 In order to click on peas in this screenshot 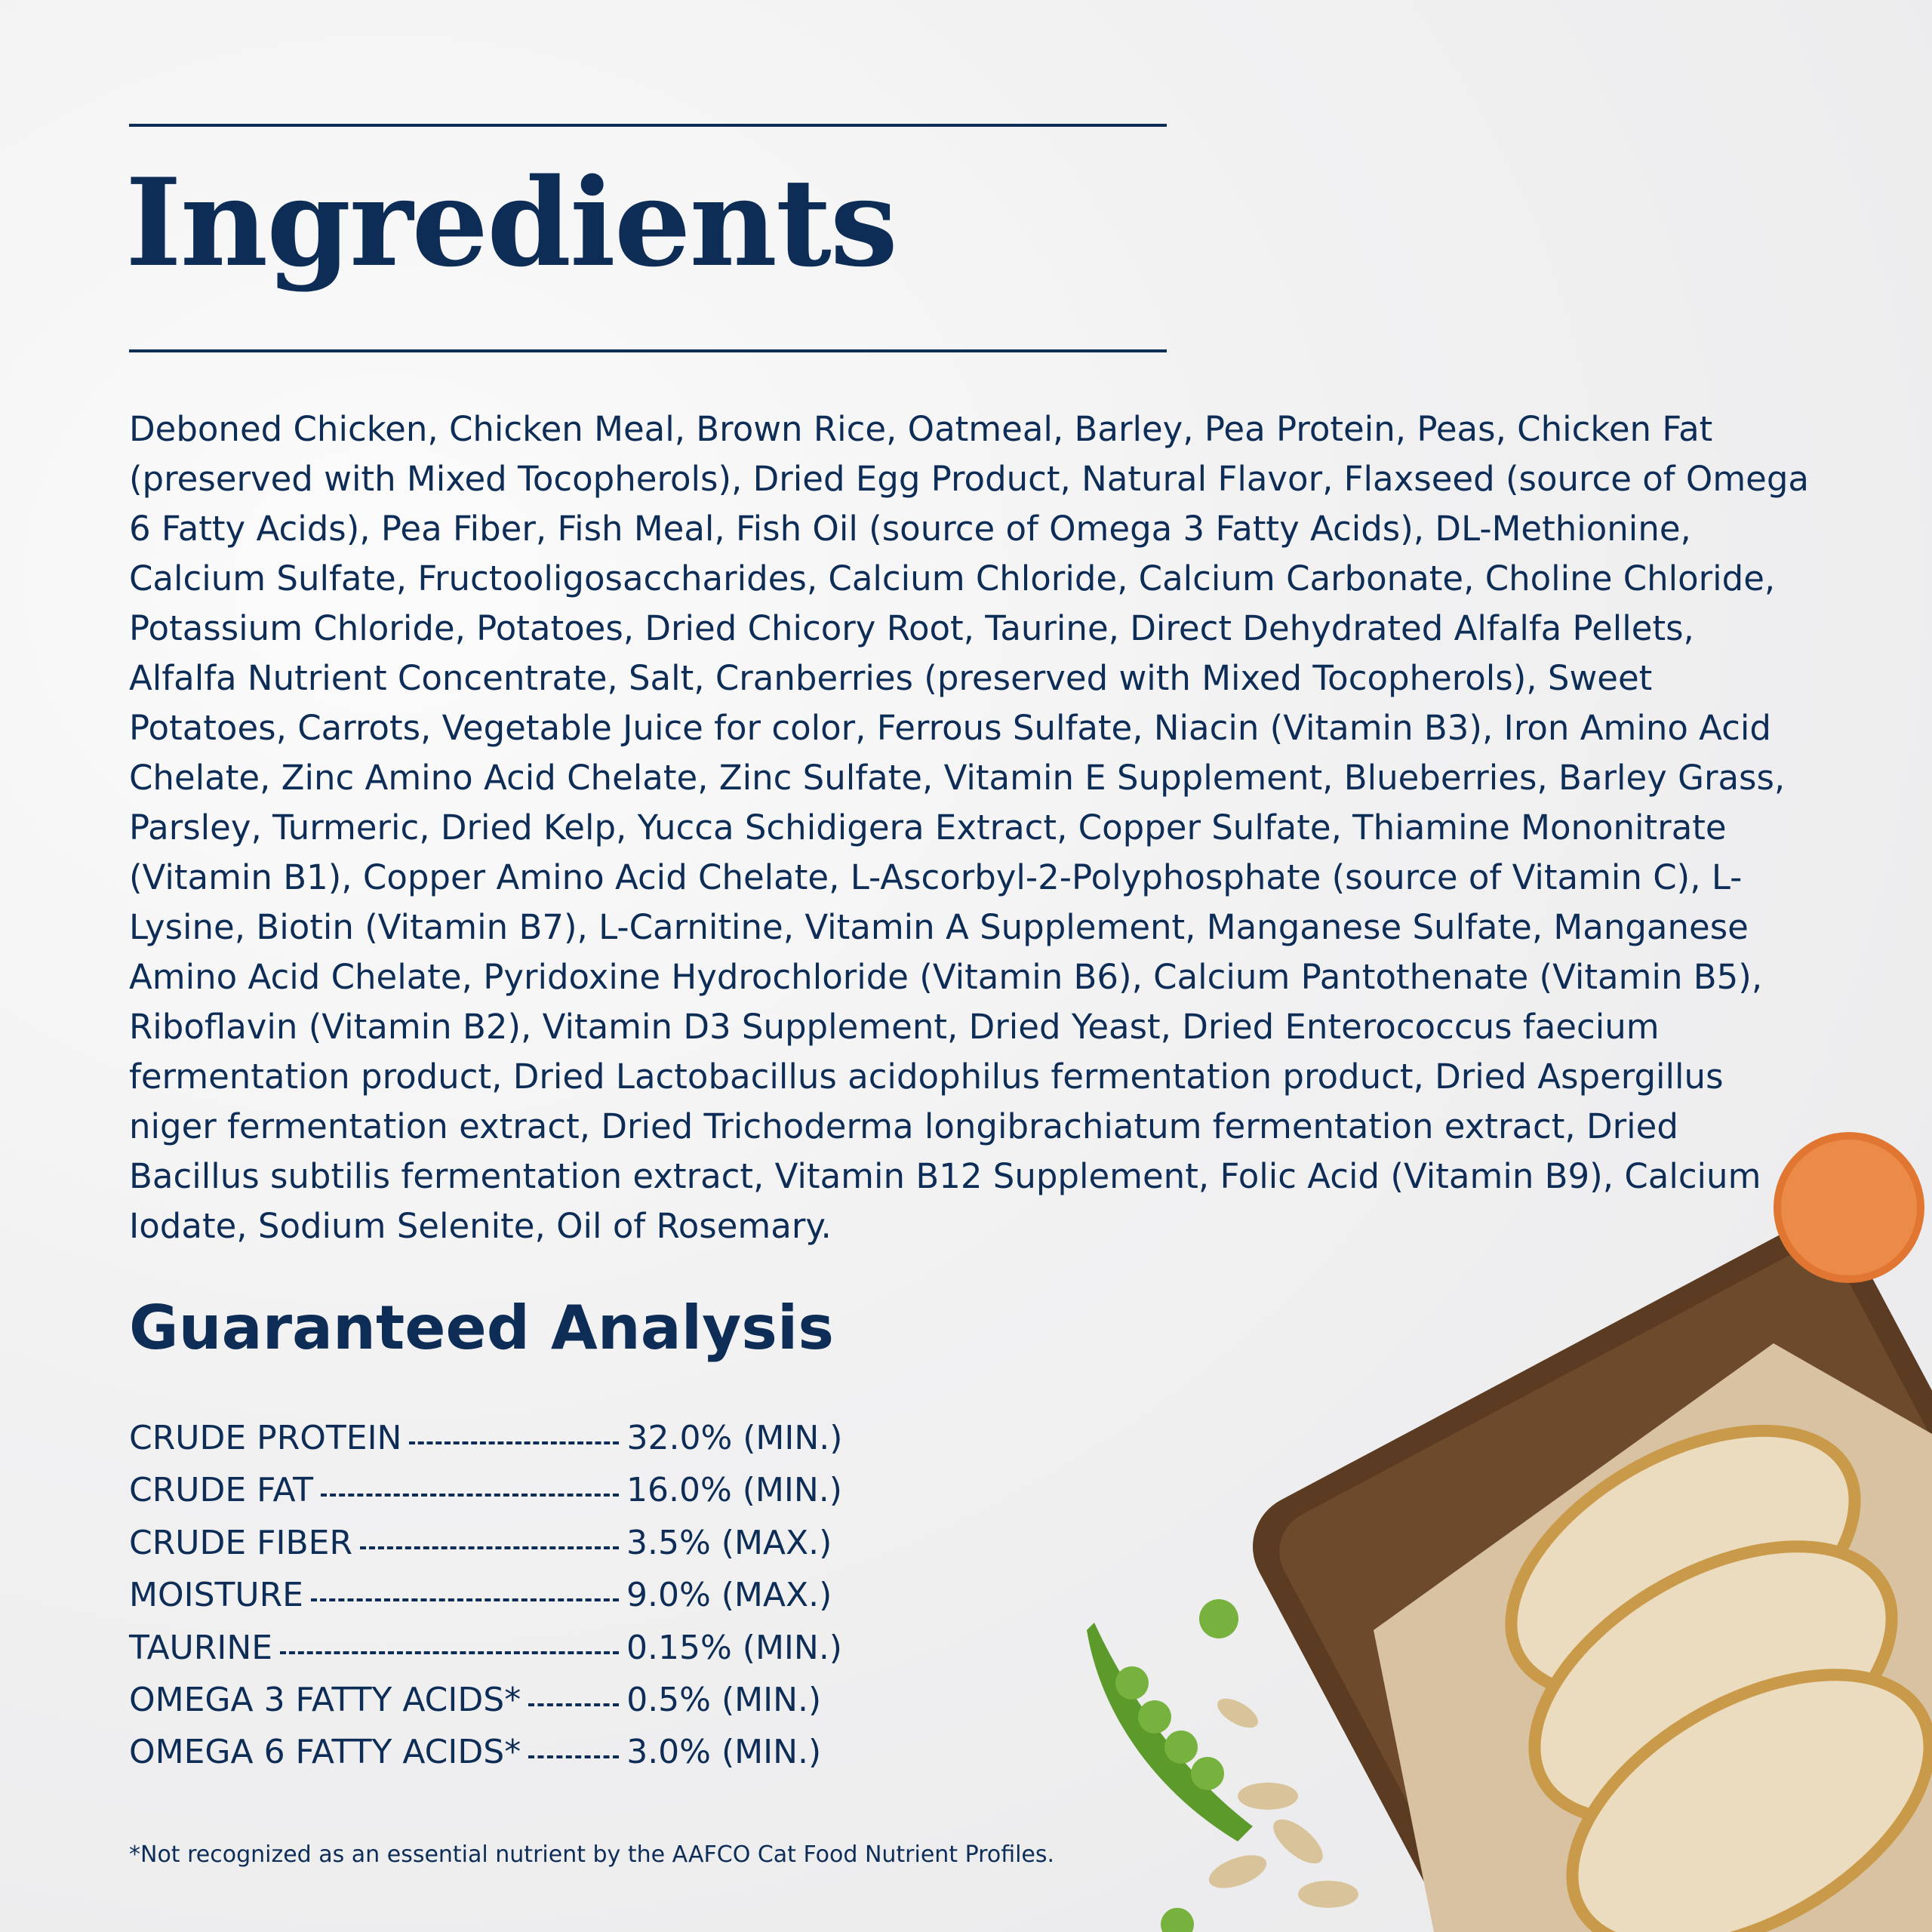, I will do `click(1170, 1765)`.